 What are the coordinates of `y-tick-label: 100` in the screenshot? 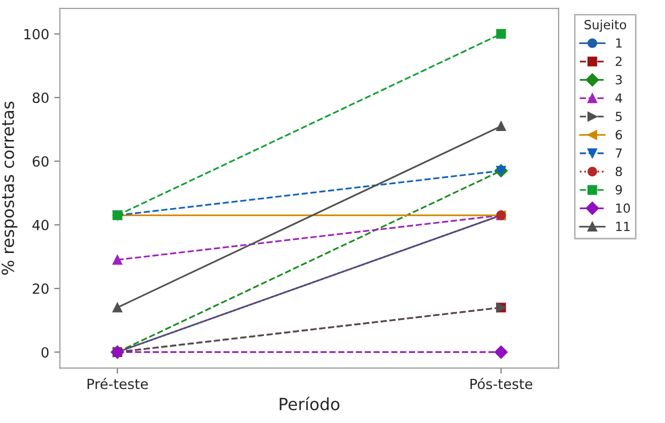 It's located at (36, 34).